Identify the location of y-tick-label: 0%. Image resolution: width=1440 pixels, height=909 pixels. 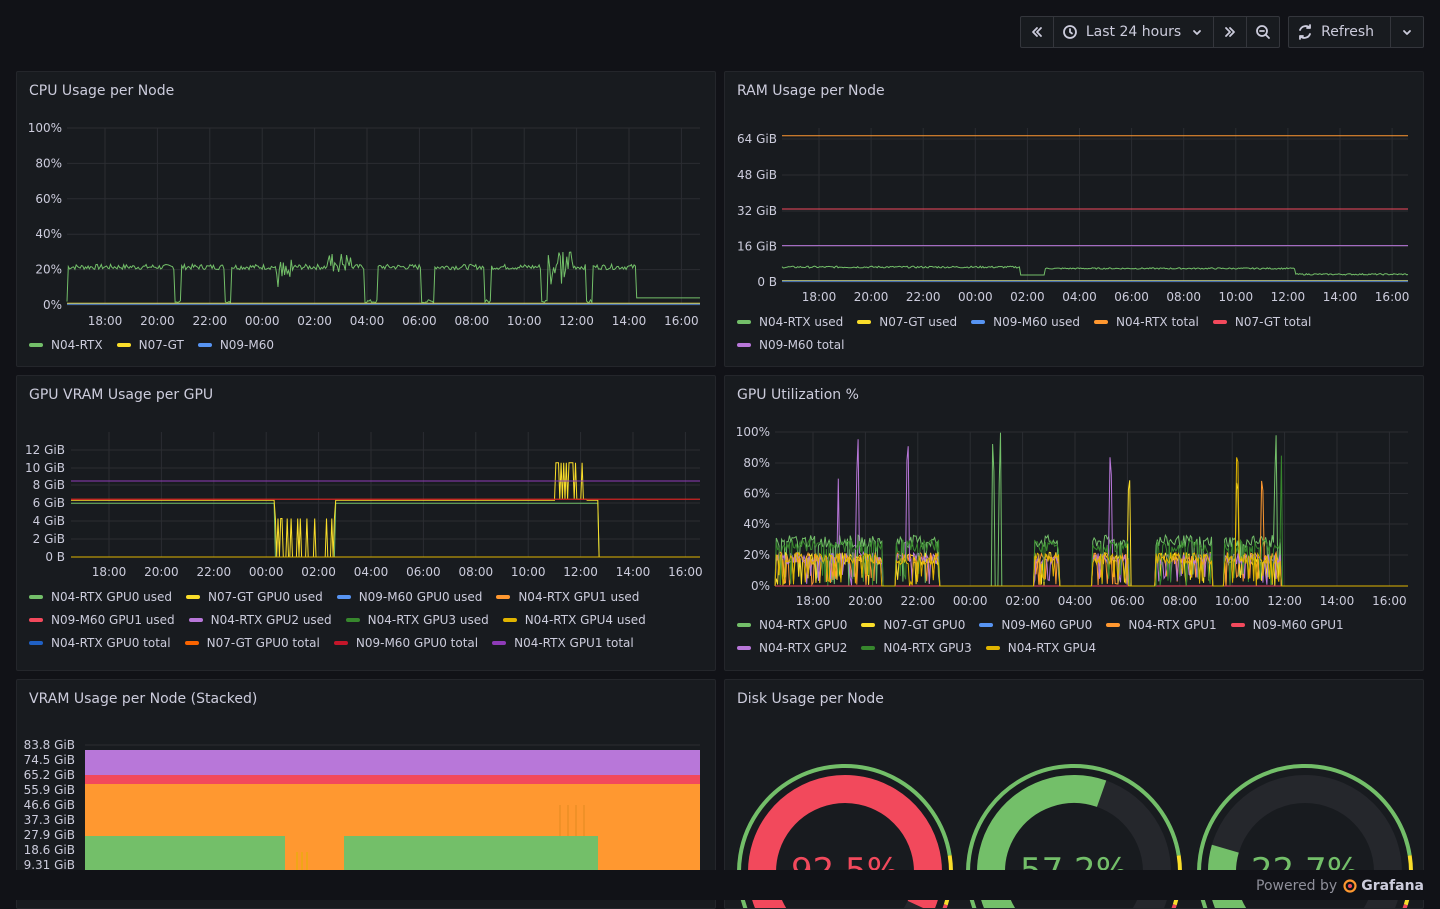
(760, 586).